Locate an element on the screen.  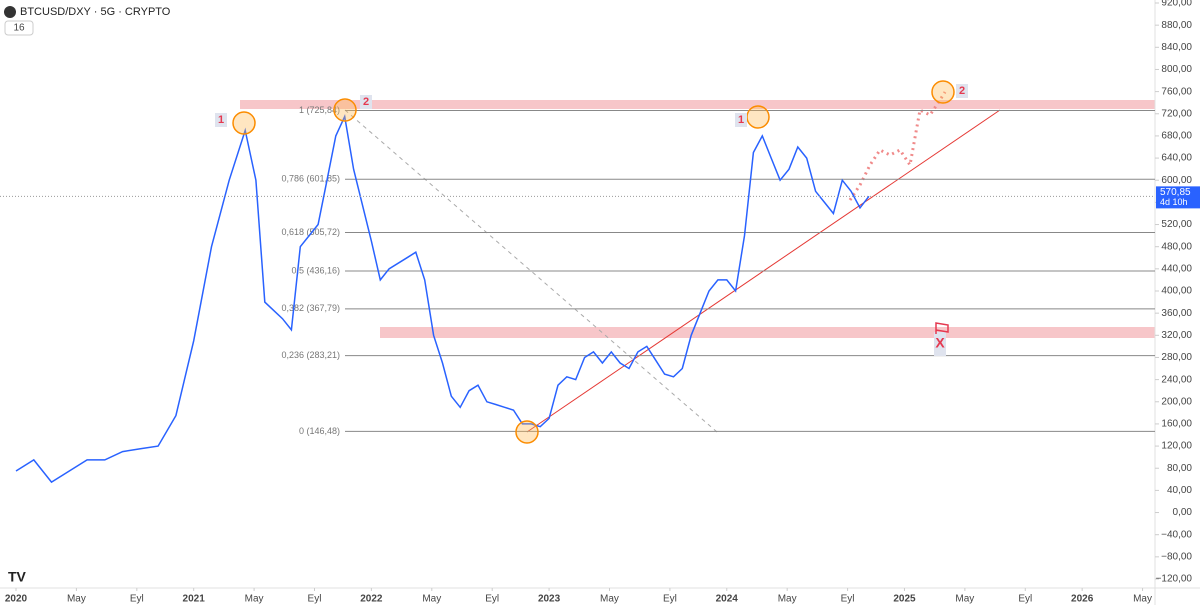
y-tick-label: 120,00 is located at coordinates (1176, 446).